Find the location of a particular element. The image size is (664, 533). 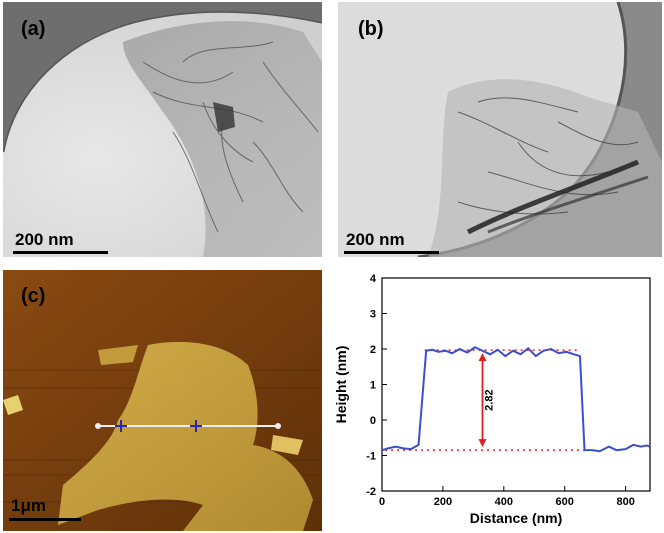

x-tick-label: 0 is located at coordinates (382, 502).